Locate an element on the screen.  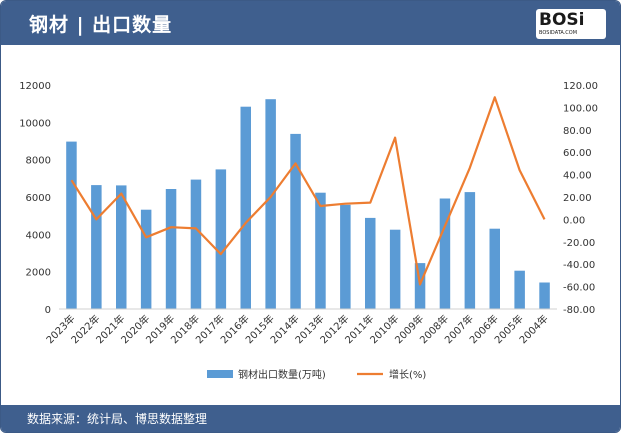
y-left-tick-label: 8000 is located at coordinates (38, 161).